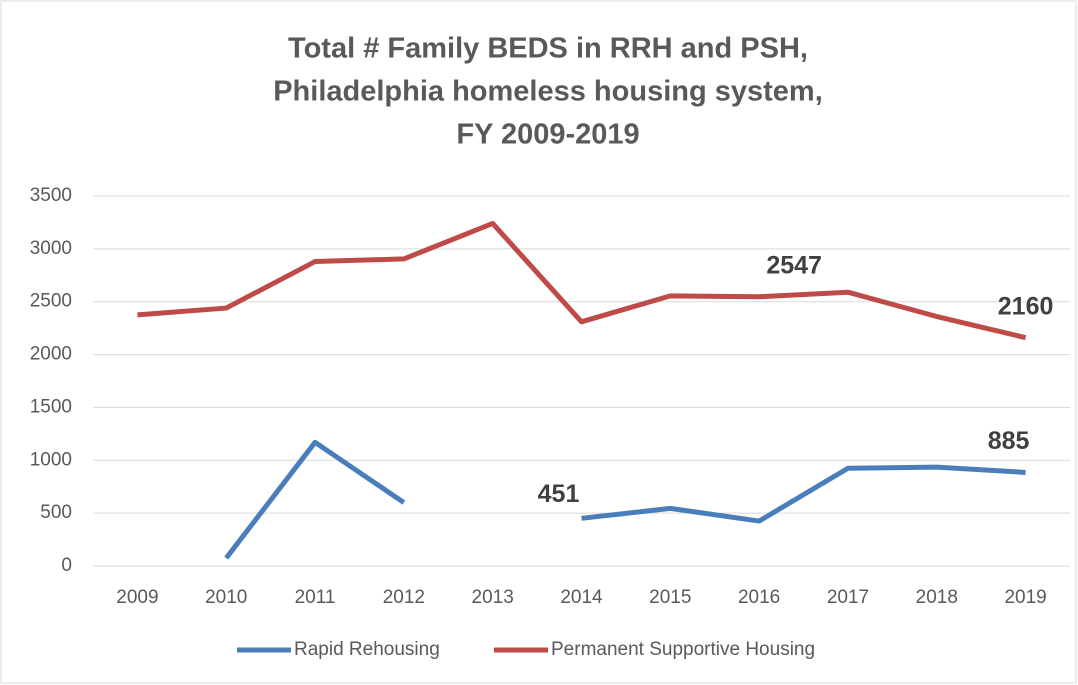 The height and width of the screenshot is (685, 1078). I want to click on x-tick-label: 2017, so click(848, 597).